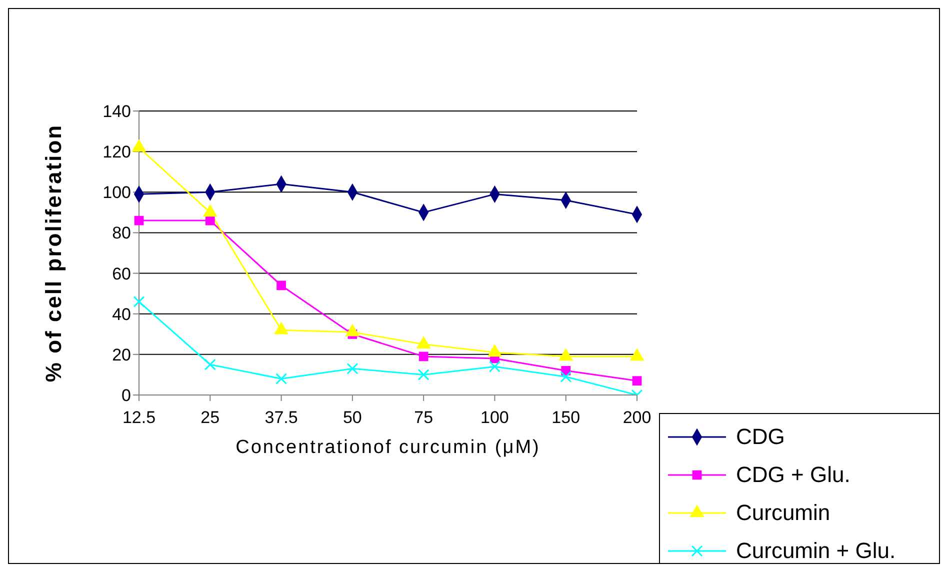  Describe the element at coordinates (121, 274) in the screenshot. I see `y-tick-label: 60` at that location.